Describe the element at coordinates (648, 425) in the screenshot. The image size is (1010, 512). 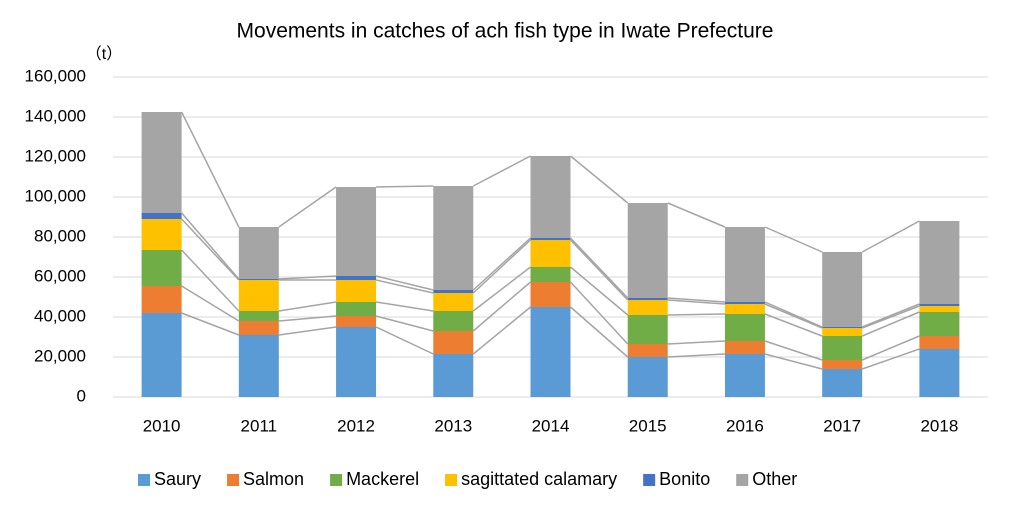
I see `x-tick-label: 2015` at that location.